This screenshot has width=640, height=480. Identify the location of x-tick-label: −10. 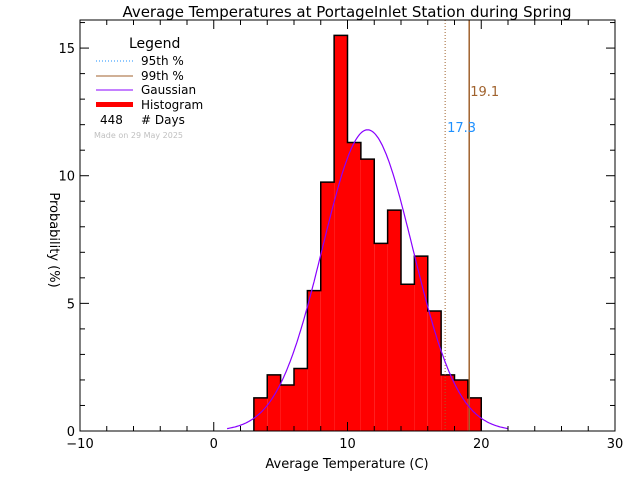
(79, 444).